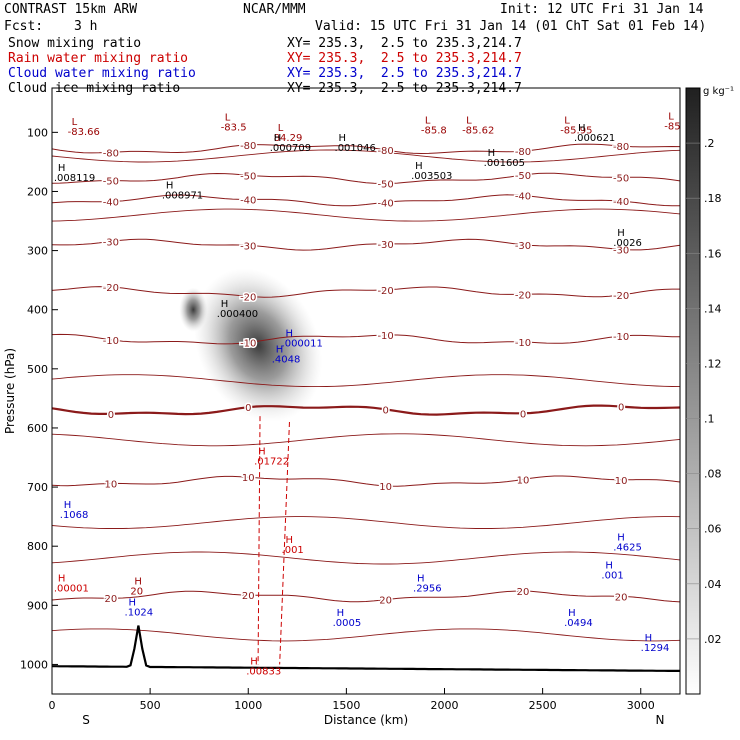  I want to click on annotation-value: .1068, so click(74, 515).